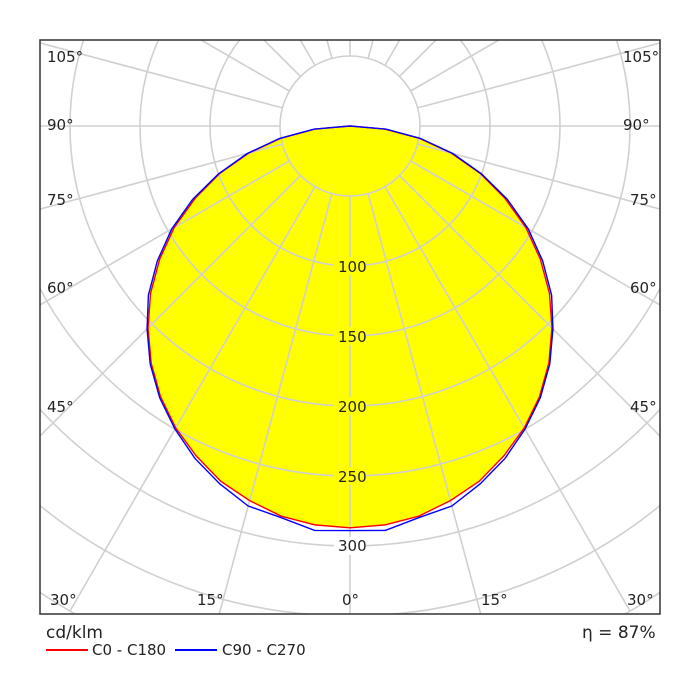 This screenshot has width=700, height=700. What do you see at coordinates (619, 633) in the screenshot?
I see `efficiency-label: η = 87%` at bounding box center [619, 633].